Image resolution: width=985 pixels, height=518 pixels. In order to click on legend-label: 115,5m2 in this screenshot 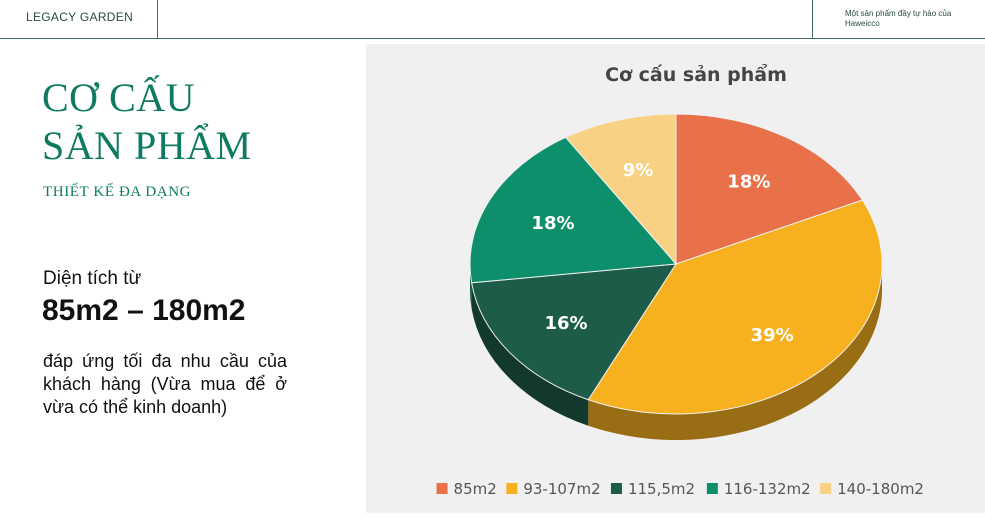, I will do `click(661, 489)`.